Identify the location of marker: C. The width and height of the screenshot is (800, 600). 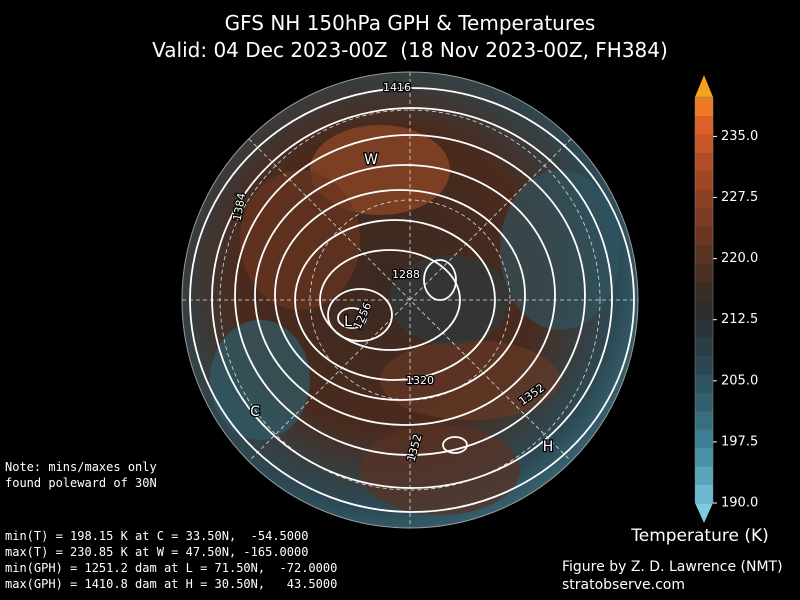
(255, 412).